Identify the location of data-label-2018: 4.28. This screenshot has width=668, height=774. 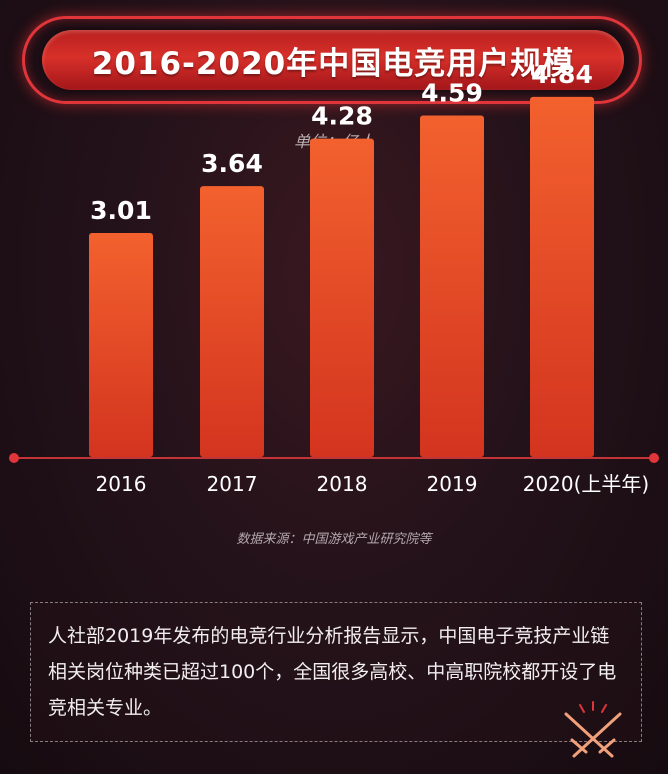
(342, 116).